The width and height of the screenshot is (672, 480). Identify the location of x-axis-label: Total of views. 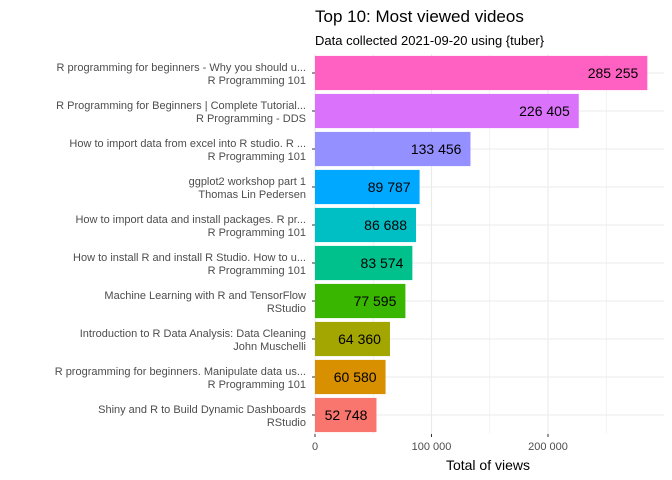
(488, 465).